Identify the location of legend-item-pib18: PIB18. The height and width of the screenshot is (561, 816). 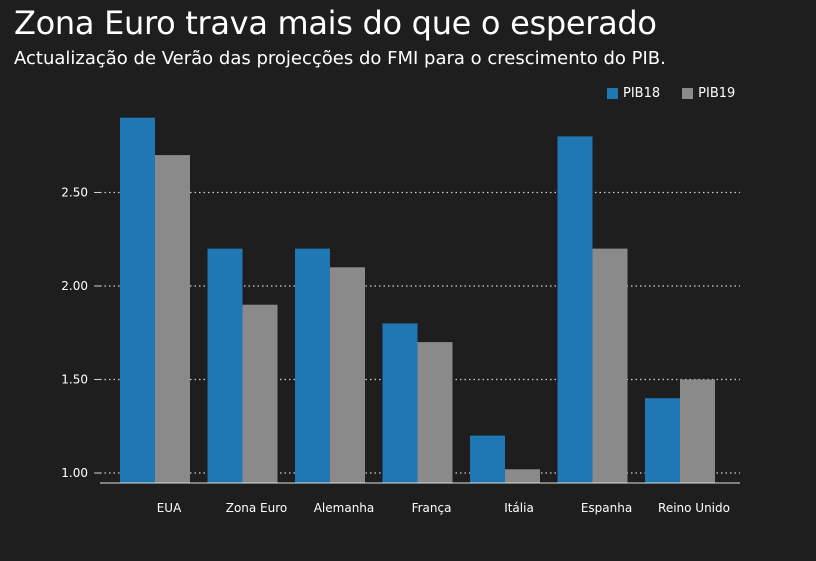
(633, 93).